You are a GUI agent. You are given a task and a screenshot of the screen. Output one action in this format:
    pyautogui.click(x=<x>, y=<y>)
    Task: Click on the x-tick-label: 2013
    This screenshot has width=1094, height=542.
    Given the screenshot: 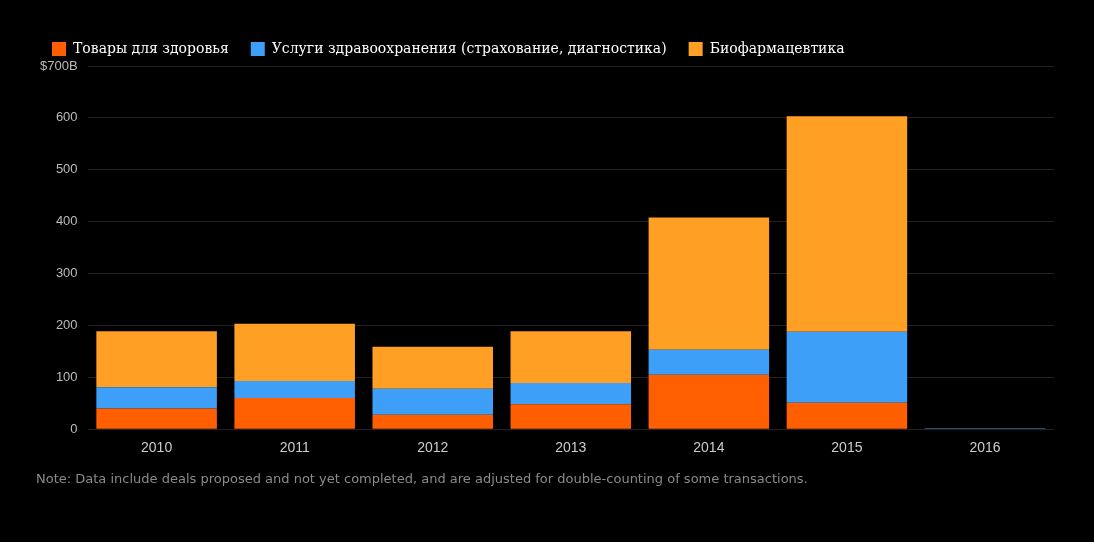 What is the action you would take?
    pyautogui.click(x=571, y=447)
    